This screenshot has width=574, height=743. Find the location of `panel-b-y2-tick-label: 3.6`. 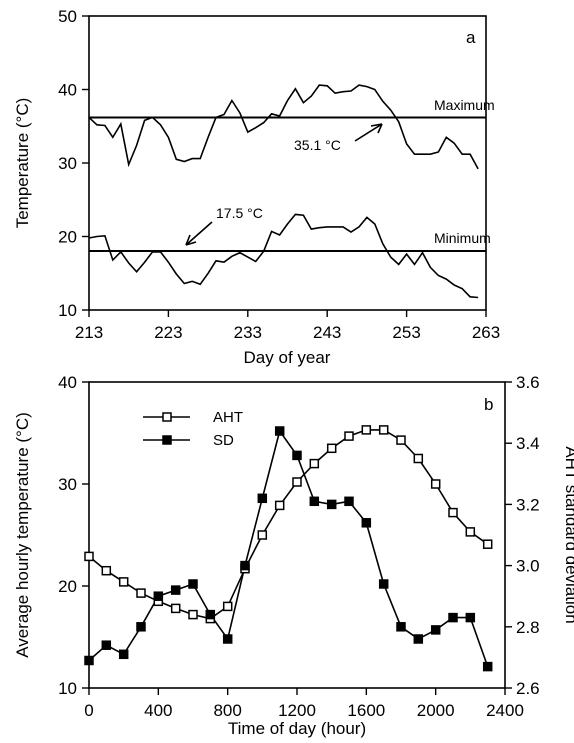

panel-b-y2-tick-label: 3.6 is located at coordinates (528, 382).